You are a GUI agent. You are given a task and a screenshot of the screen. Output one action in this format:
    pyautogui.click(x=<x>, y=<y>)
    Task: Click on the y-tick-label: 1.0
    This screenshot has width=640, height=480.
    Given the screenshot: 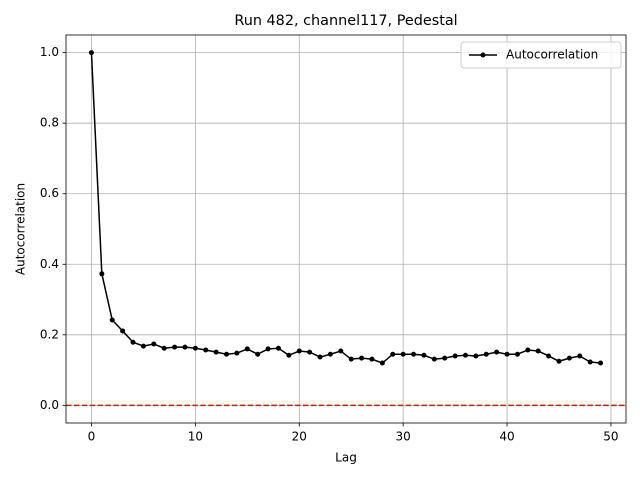 What is the action you would take?
    pyautogui.click(x=49, y=52)
    